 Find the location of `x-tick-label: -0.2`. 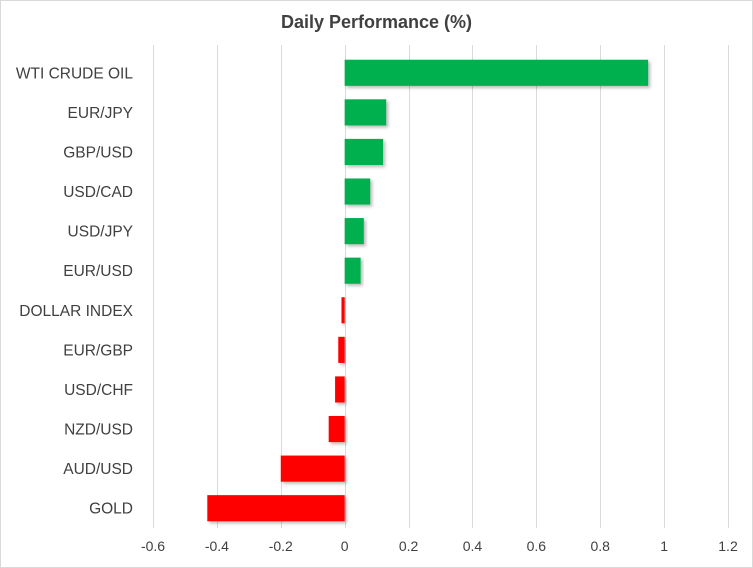

x-tick-label: -0.2 is located at coordinates (281, 546).